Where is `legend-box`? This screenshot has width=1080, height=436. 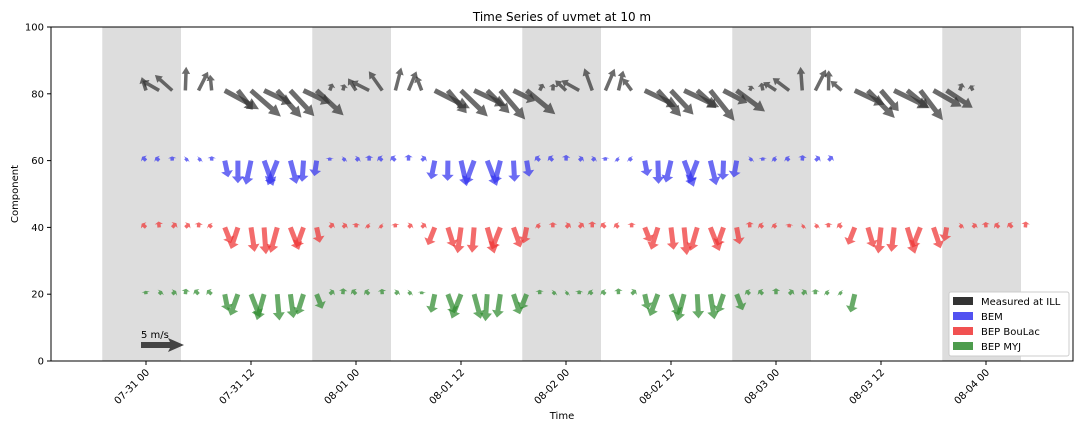 legend-box is located at coordinates (1009, 324).